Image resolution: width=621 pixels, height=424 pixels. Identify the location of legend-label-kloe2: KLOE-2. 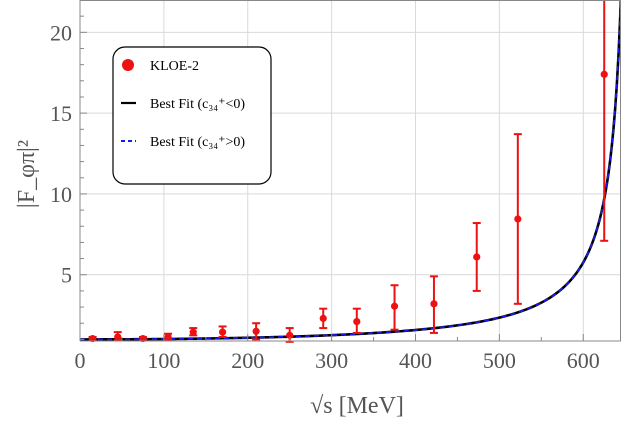
(174, 66).